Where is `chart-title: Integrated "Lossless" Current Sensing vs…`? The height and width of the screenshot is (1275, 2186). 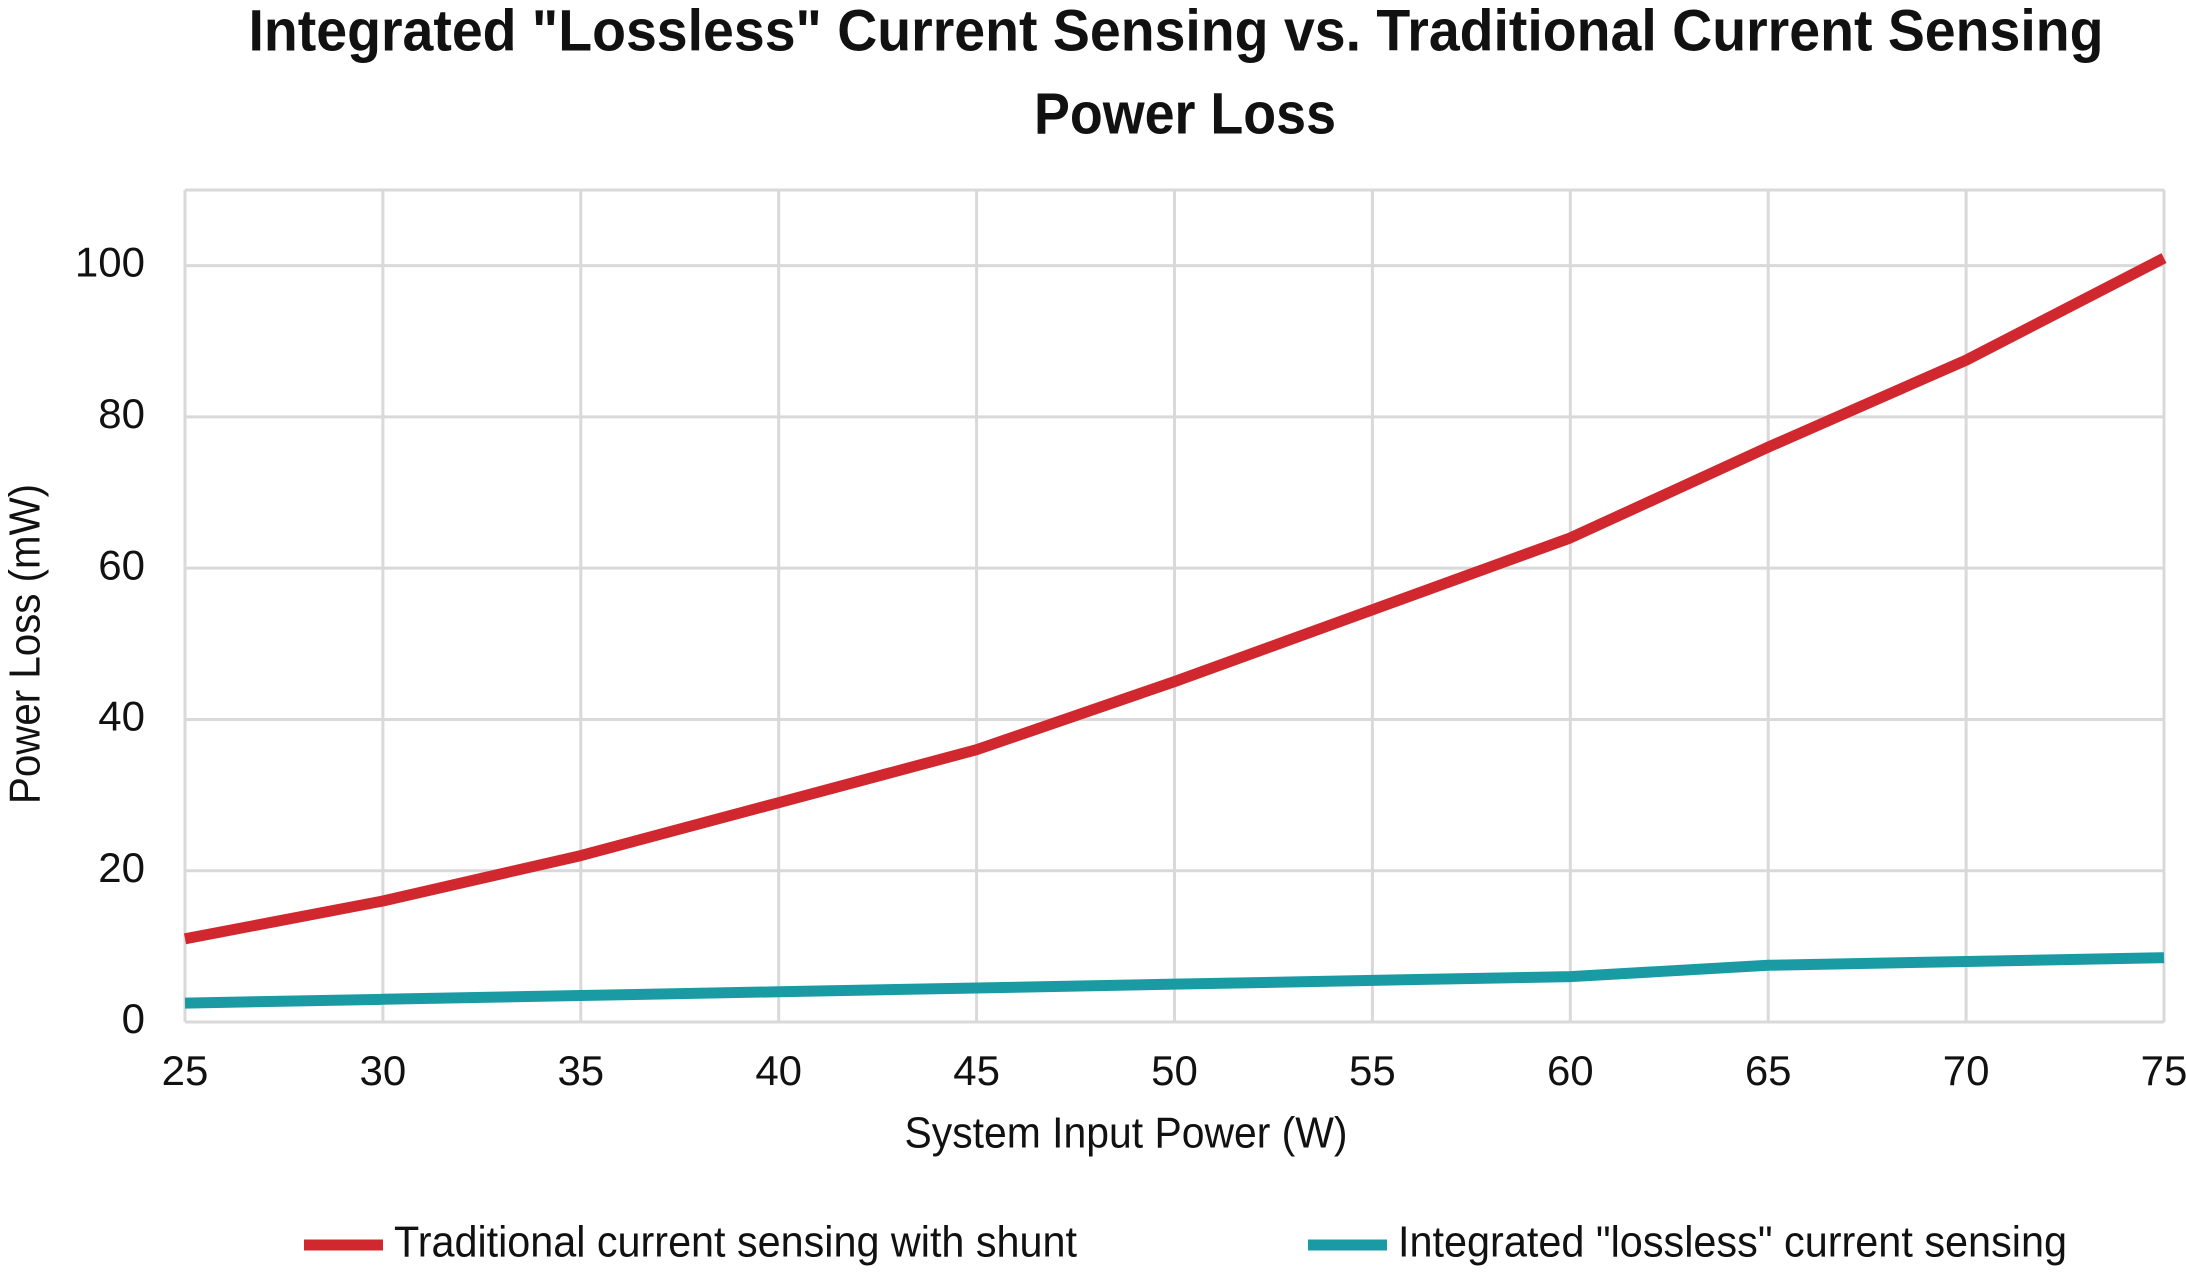
chart-title: Integrated "Lossless" Current Sensing vs… is located at coordinates (1176, 31).